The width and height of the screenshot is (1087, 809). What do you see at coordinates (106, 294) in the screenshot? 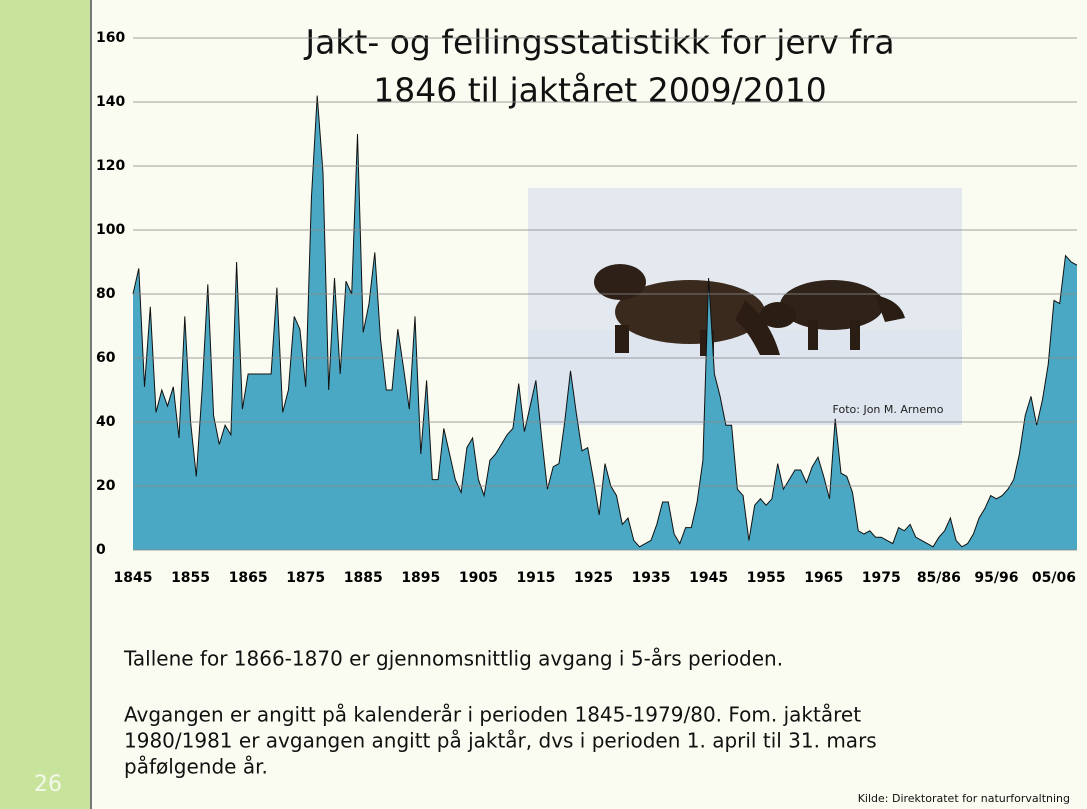
I see `y-tick-label: 80` at bounding box center [106, 294].